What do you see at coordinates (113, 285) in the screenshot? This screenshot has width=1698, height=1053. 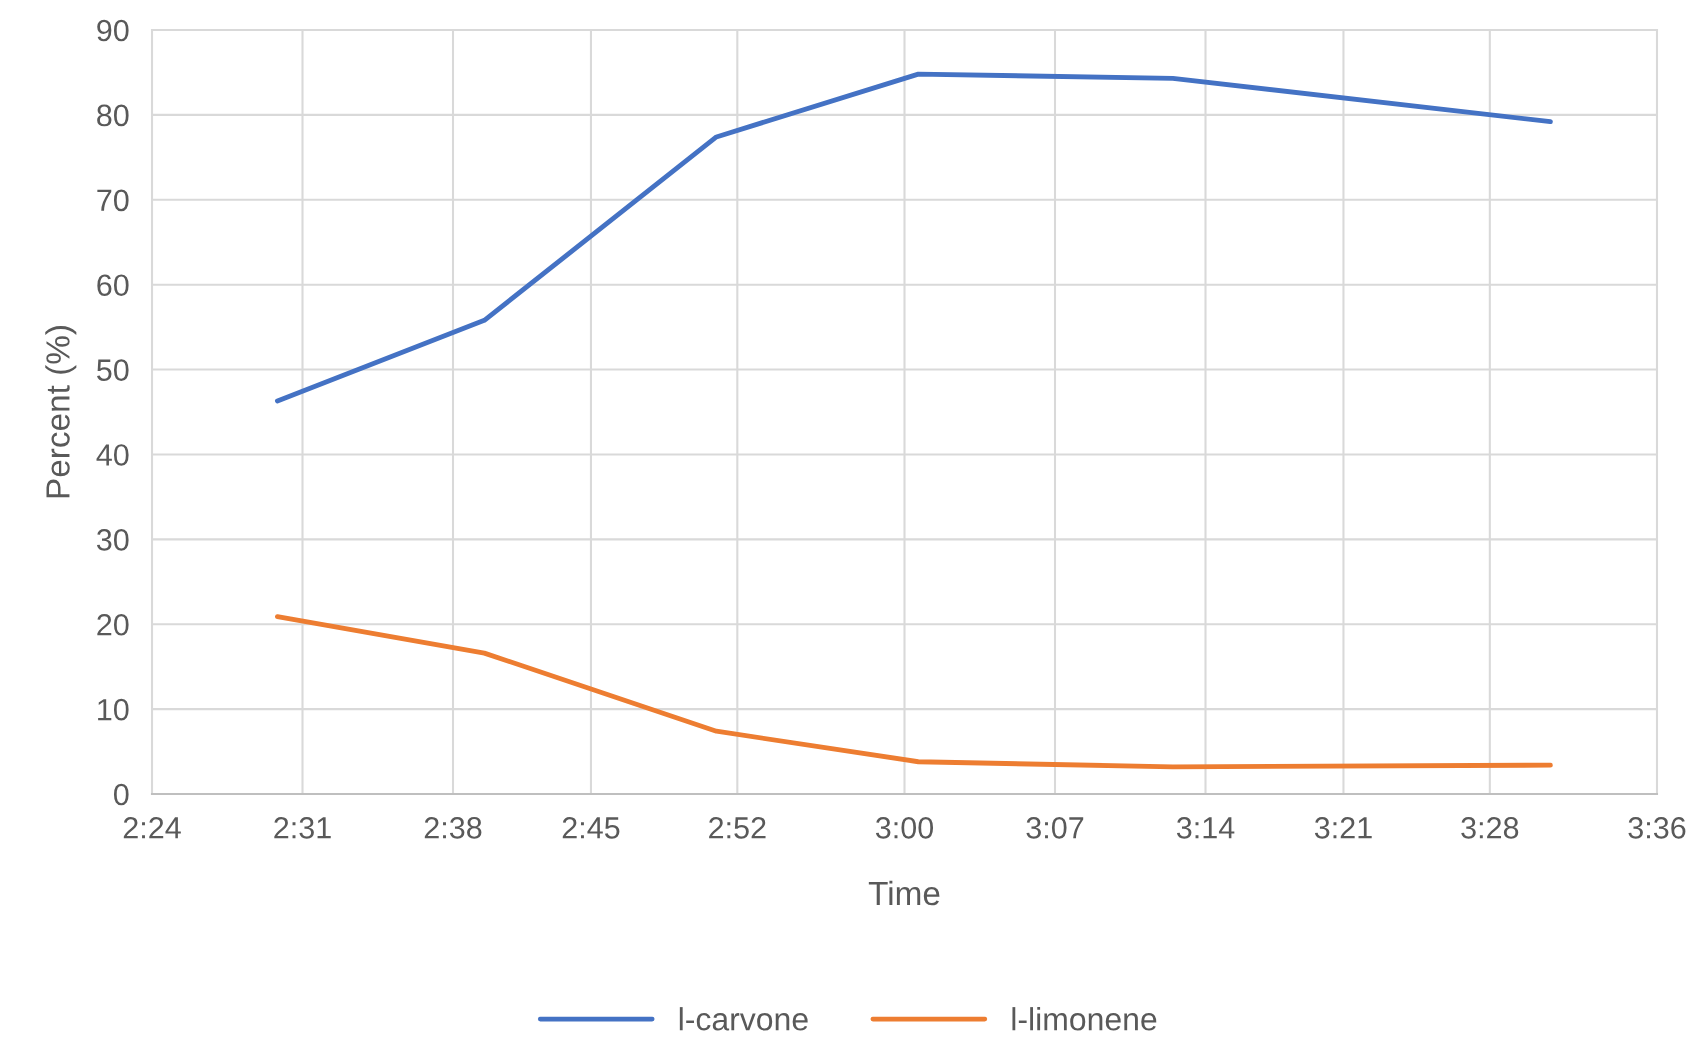 I see `y-tick-label: 60` at bounding box center [113, 285].